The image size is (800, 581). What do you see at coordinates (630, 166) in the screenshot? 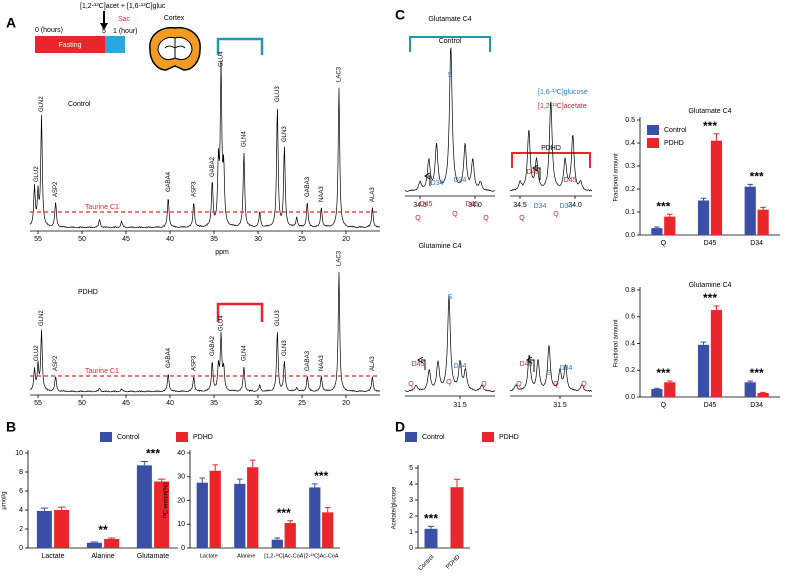
I see `y-tick-label: 0.3` at bounding box center [630, 166].